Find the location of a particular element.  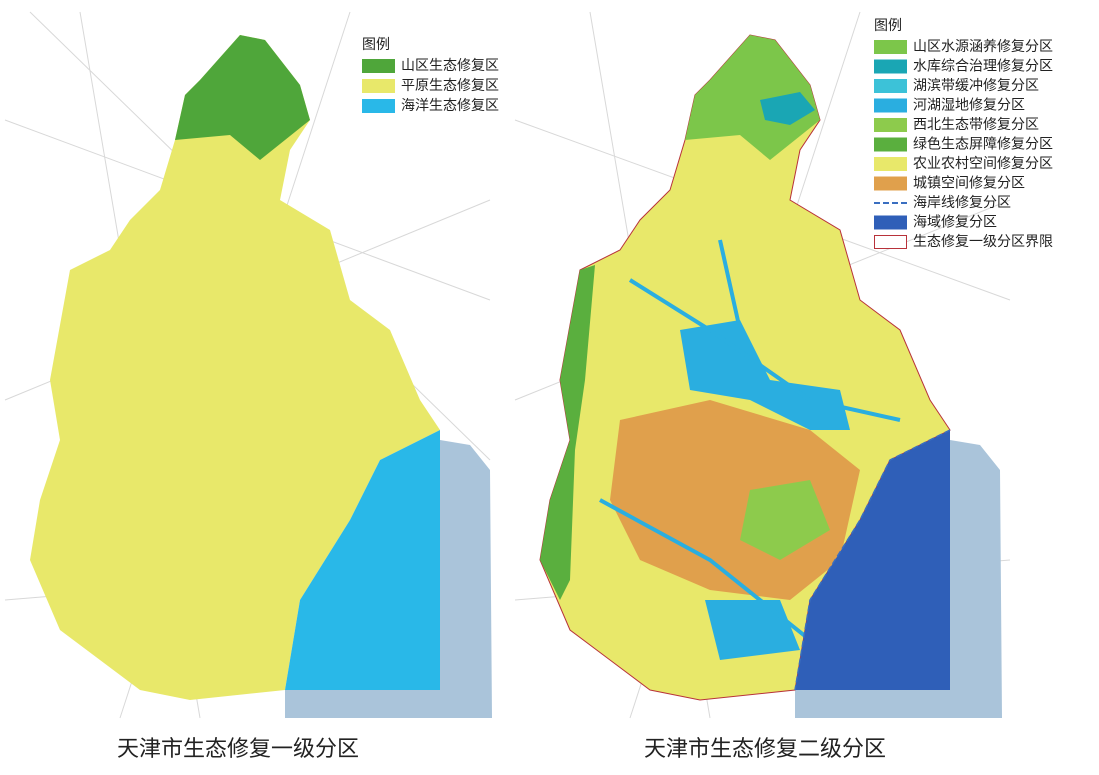

legend-label: 湖滨带缓冲修复分区 is located at coordinates (976, 85).